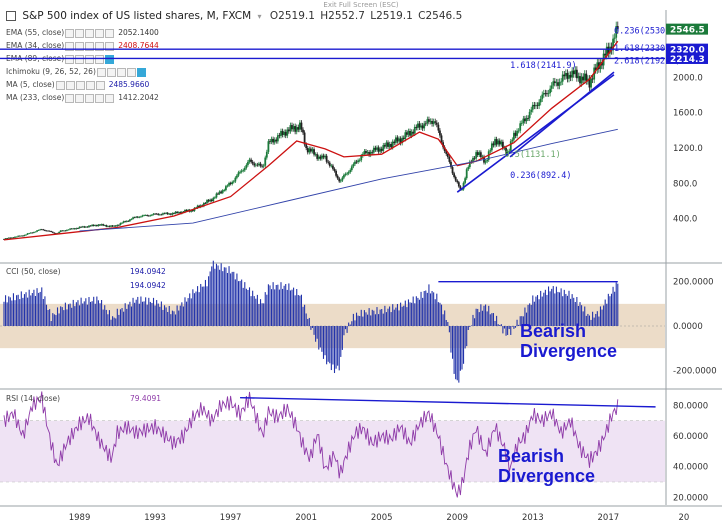 Image resolution: width=722 pixels, height=527 pixels. Describe the element at coordinates (259, 16) in the screenshot. I see `dropdown-chevron-icon: ▾` at that location.